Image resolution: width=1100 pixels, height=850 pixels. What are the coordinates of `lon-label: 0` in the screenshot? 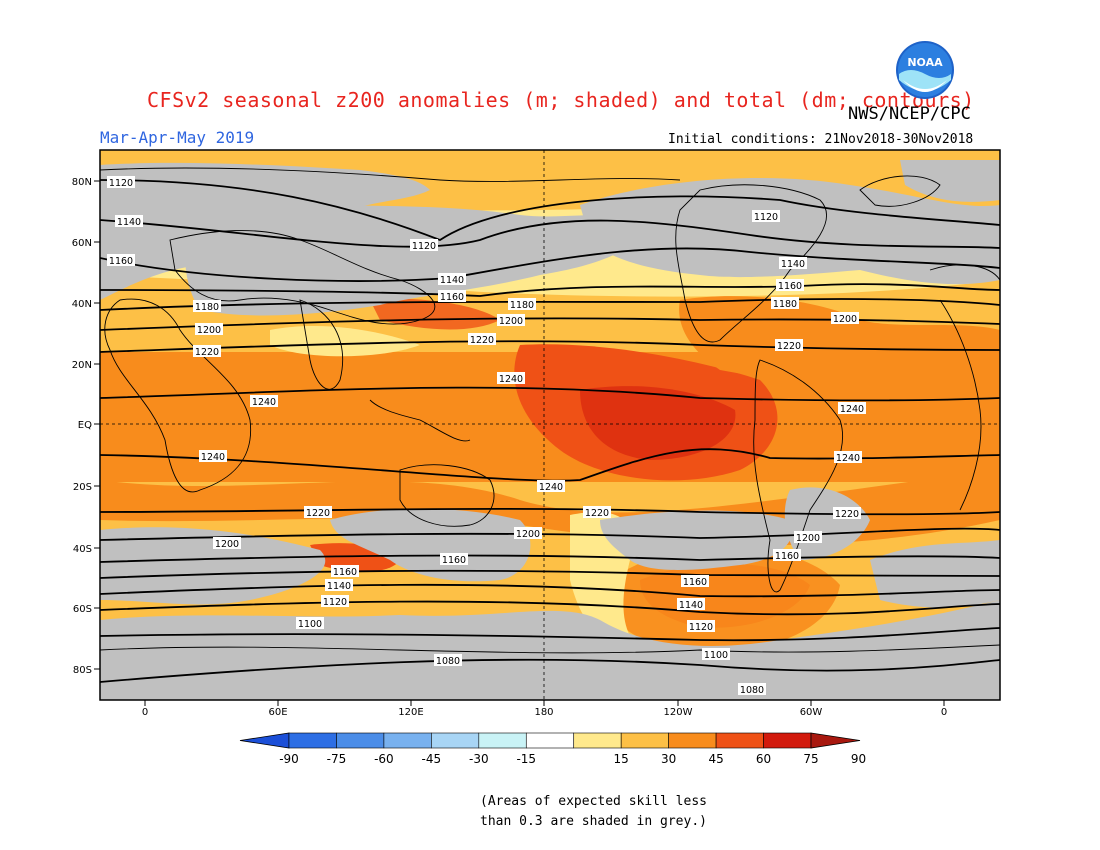 It's located at (944, 712).